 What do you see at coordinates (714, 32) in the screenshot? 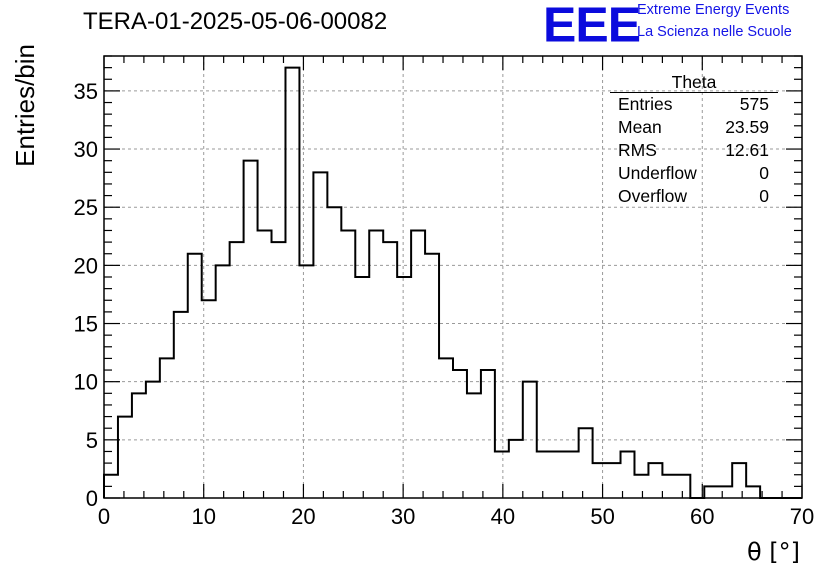
I see `logo-line-2: La Scienza nelle Scuole` at bounding box center [714, 32].